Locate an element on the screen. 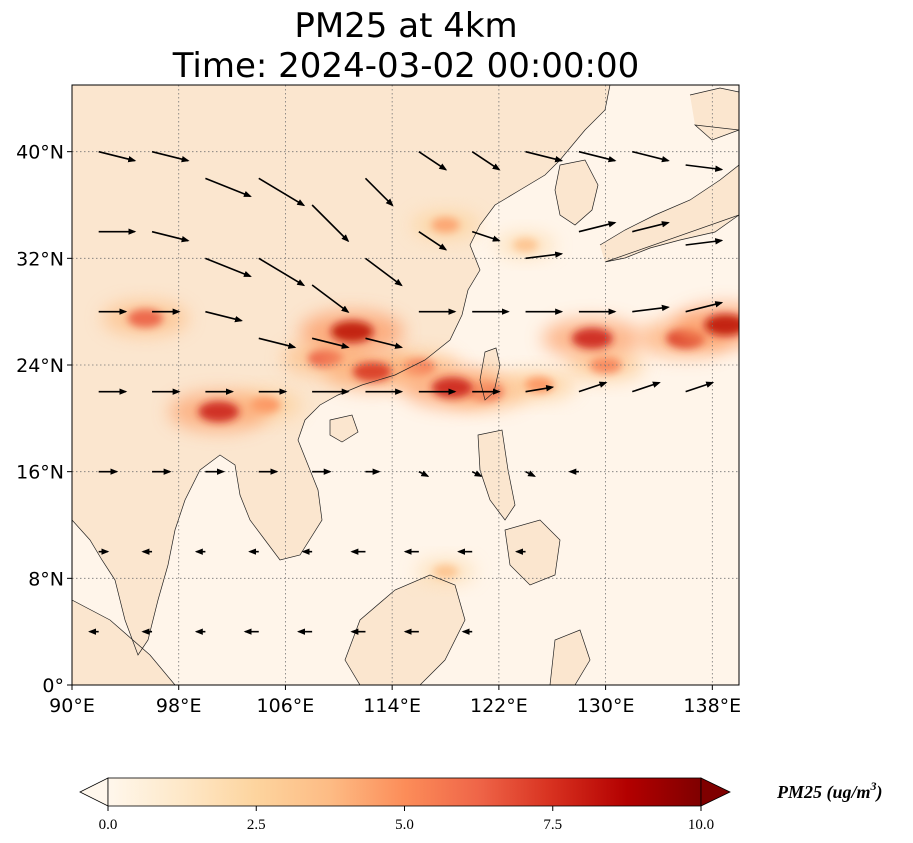  landmass-hainan is located at coordinates (344, 428).